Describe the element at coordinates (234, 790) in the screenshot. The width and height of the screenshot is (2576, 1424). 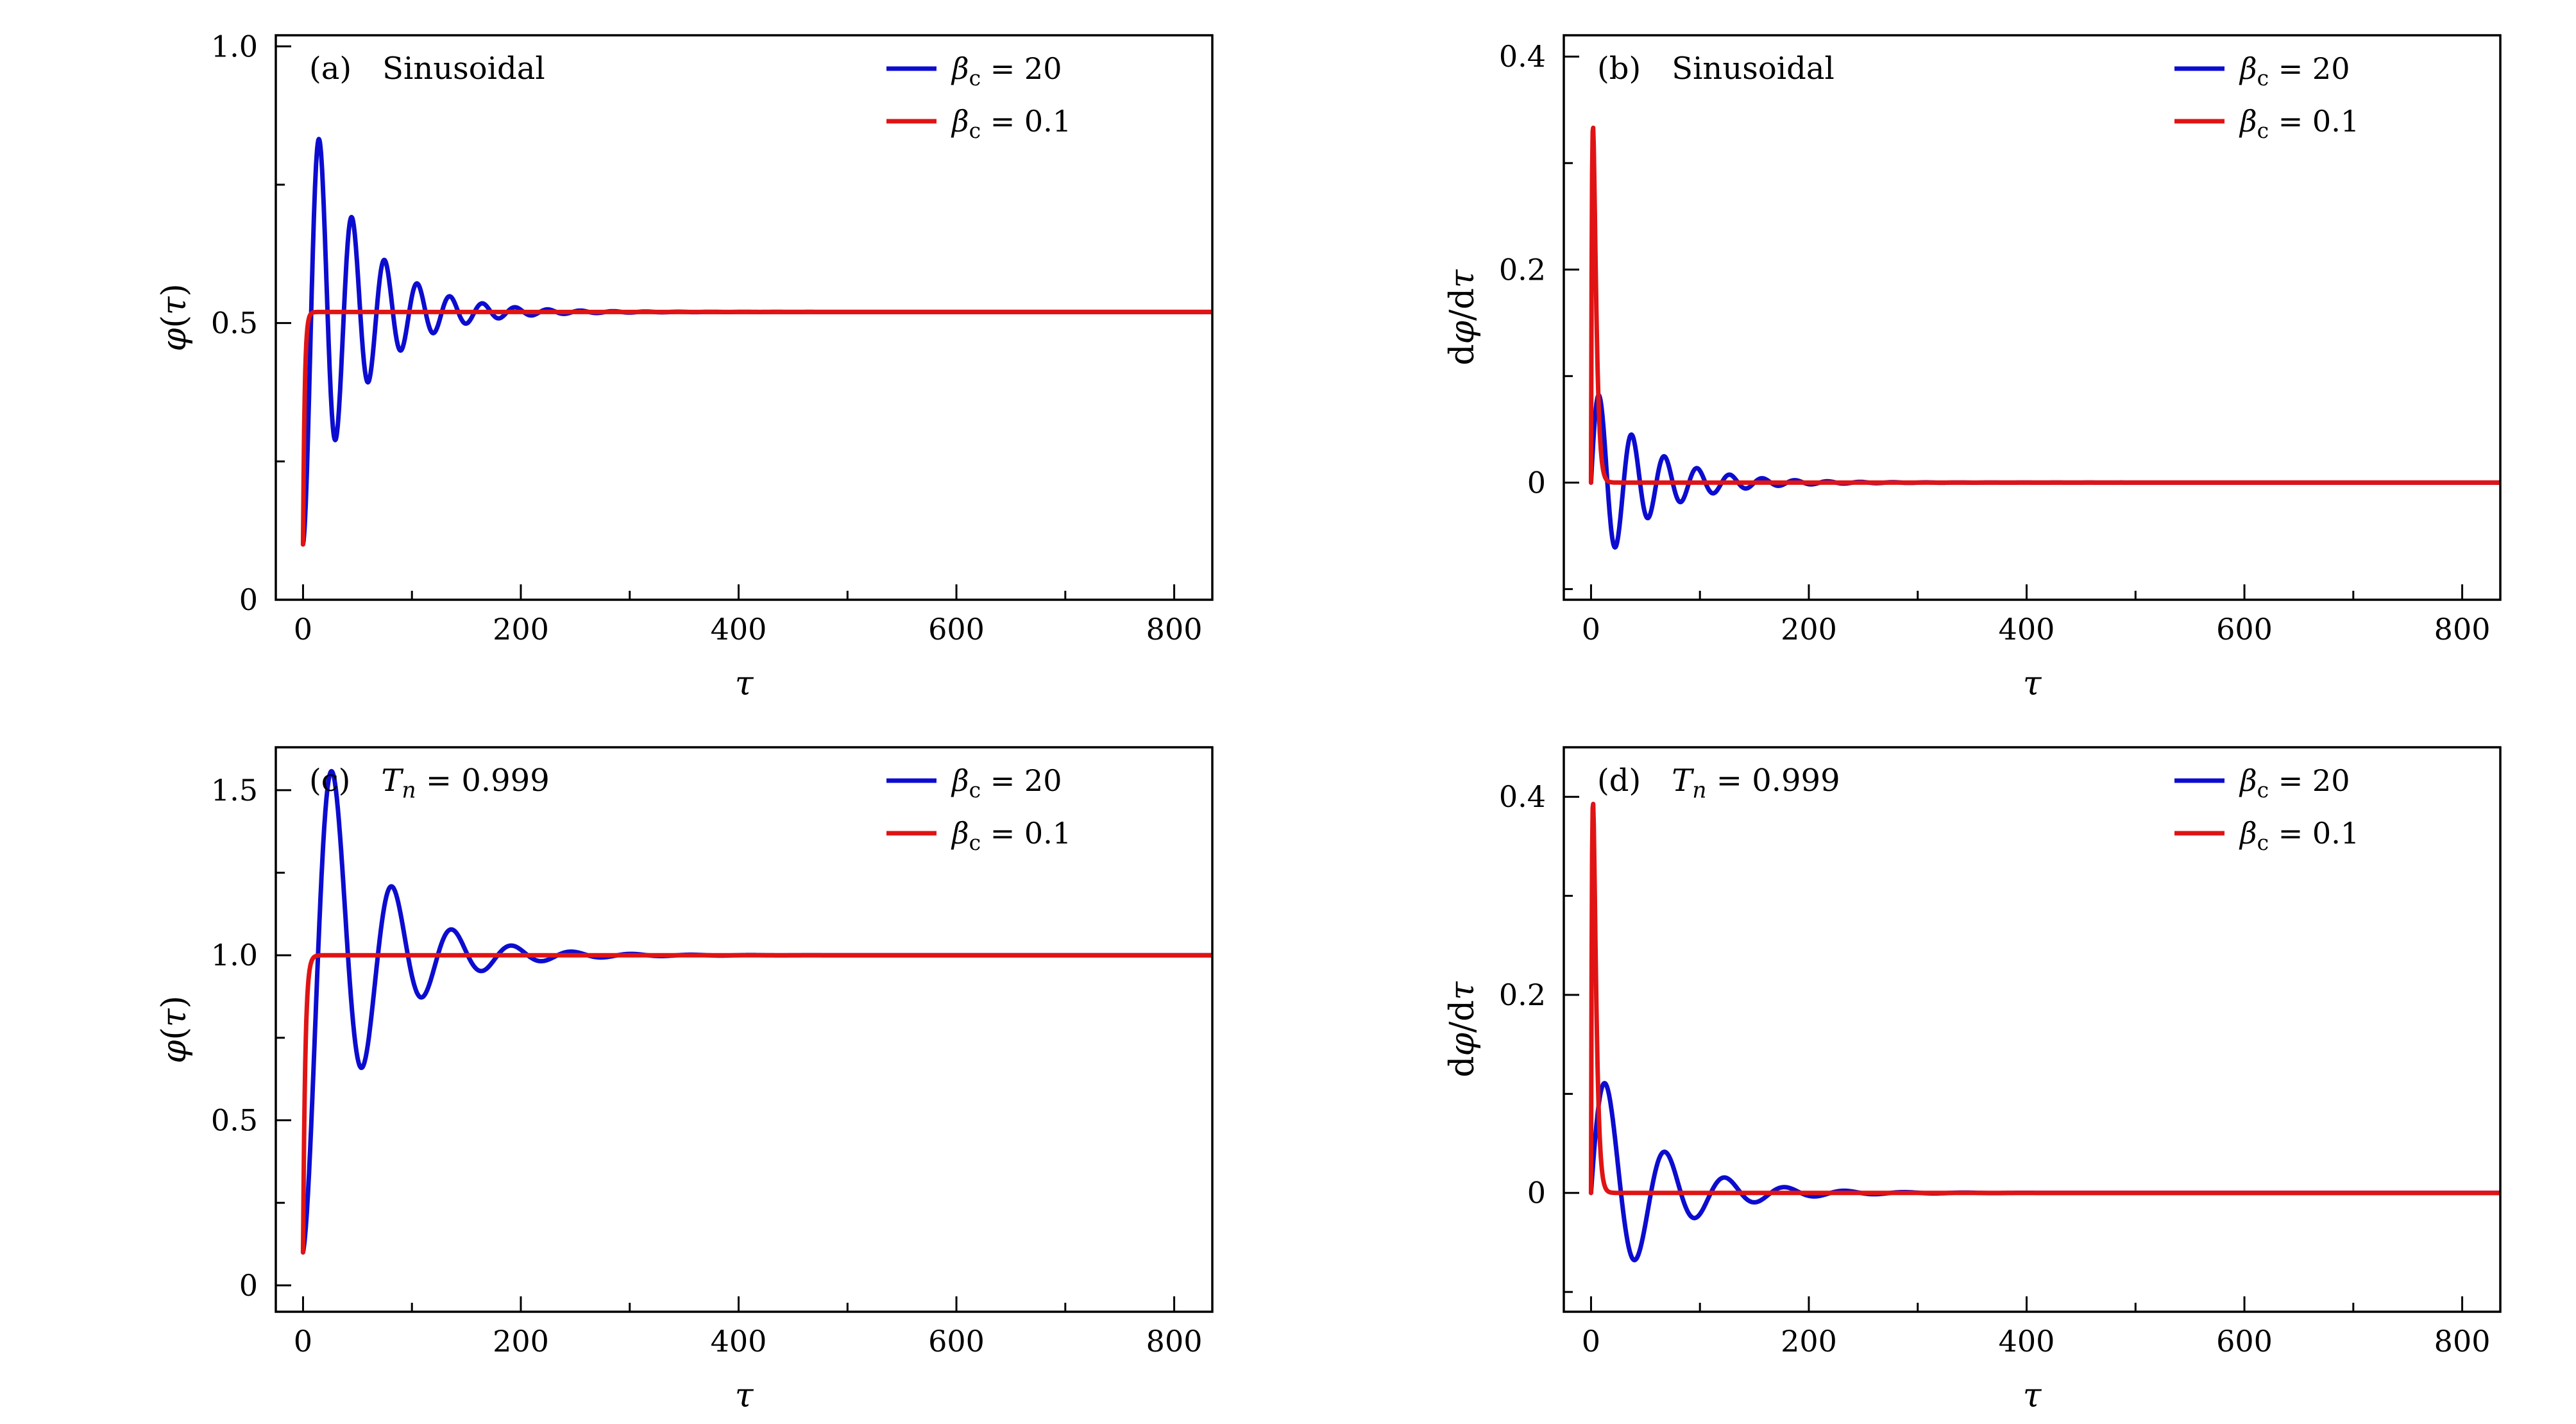
I see `y-tick-label: 1.5` at that location.